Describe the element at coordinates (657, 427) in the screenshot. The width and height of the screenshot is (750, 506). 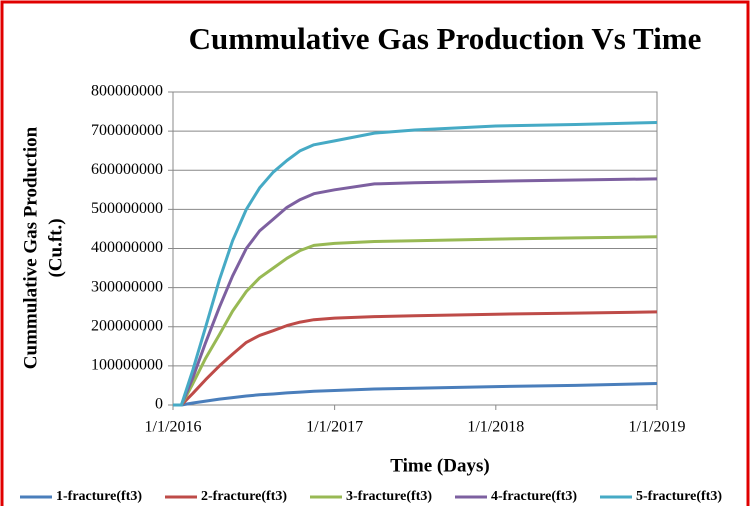
I see `x-tick-label: 1/1/2019` at that location.